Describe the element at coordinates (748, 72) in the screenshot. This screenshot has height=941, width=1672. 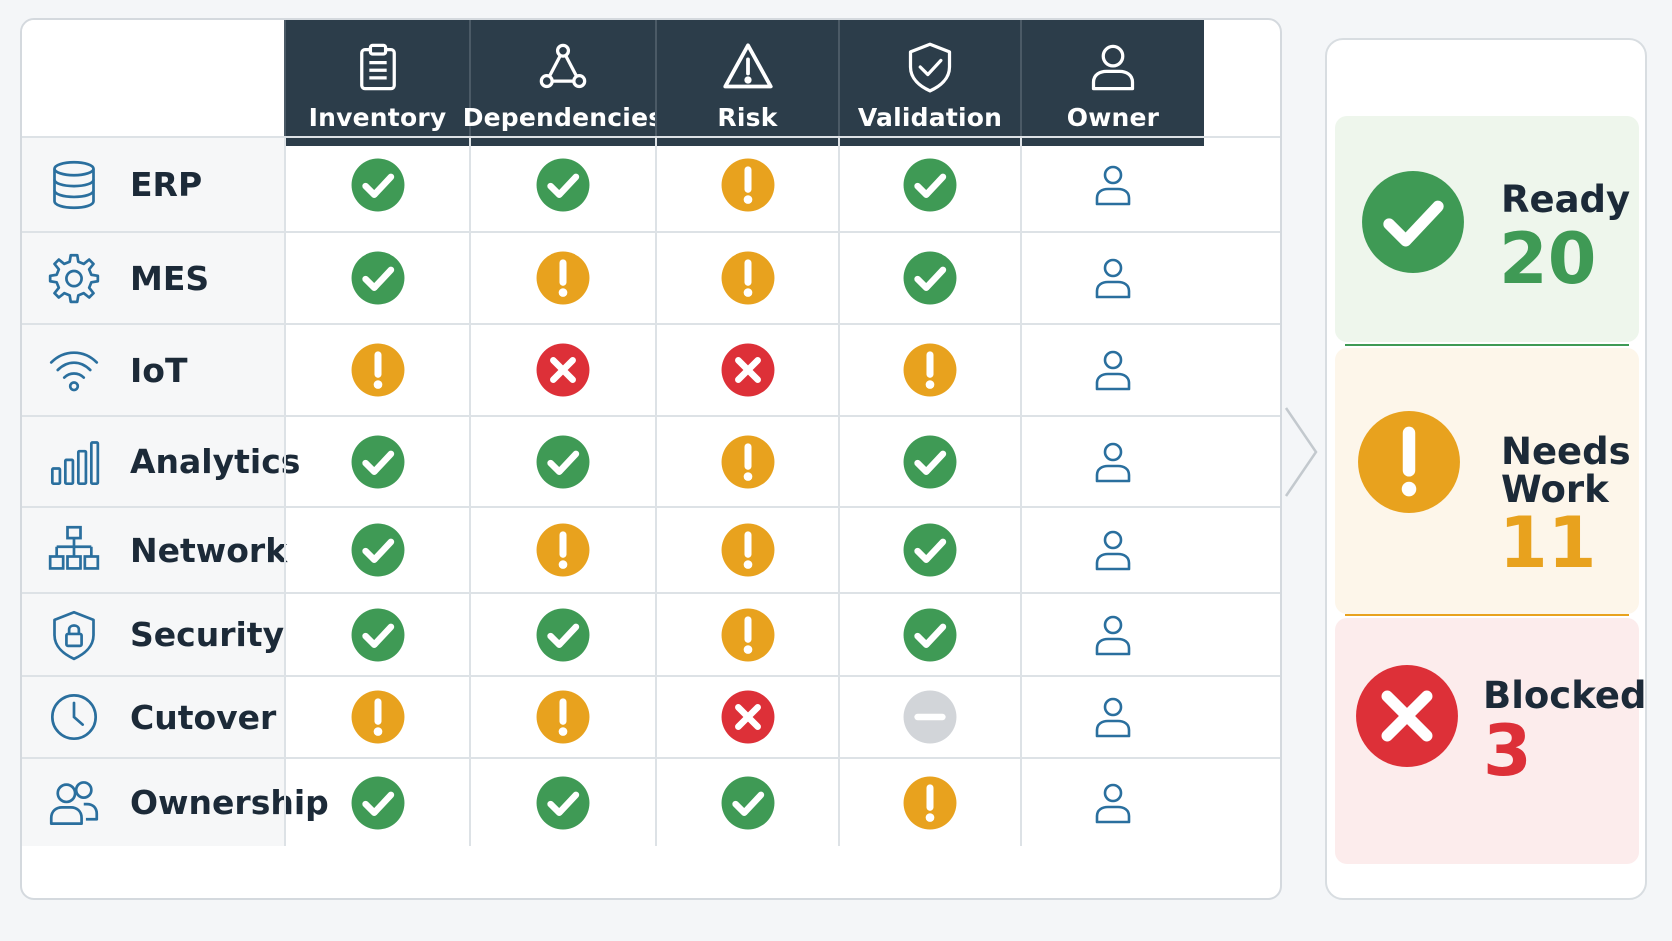
I see `warning-triangle-icon` at that location.